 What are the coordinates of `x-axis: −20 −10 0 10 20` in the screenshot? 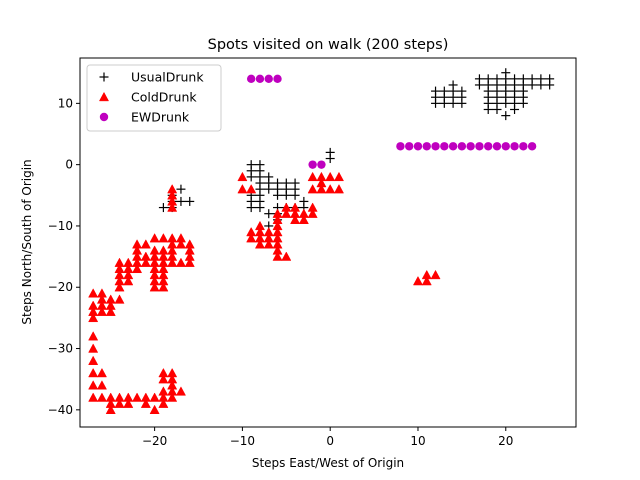 It's located at (327, 437).